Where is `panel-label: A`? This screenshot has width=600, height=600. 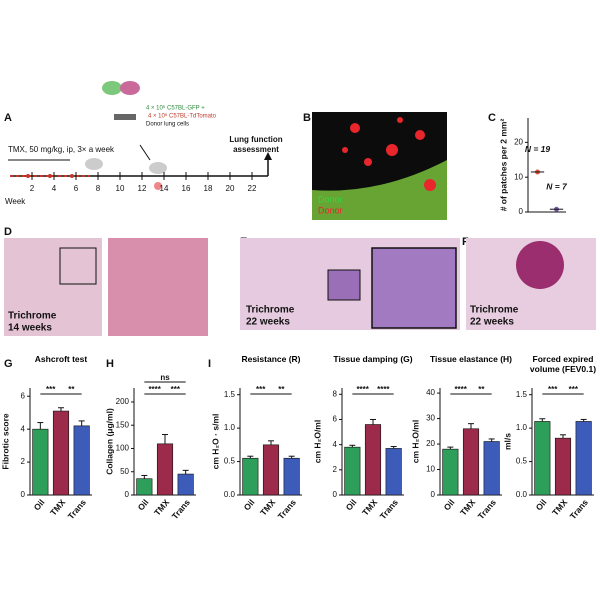
panel-label: A is located at coordinates (8, 118).